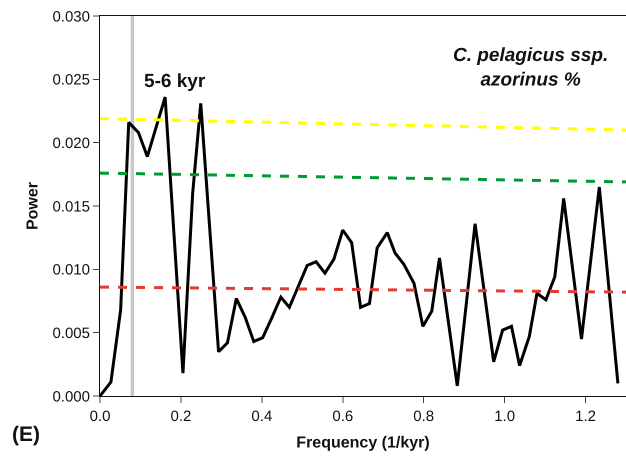 The width and height of the screenshot is (626, 470). Describe the element at coordinates (71, 143) in the screenshot. I see `y-tick-label: 0.020` at that location.